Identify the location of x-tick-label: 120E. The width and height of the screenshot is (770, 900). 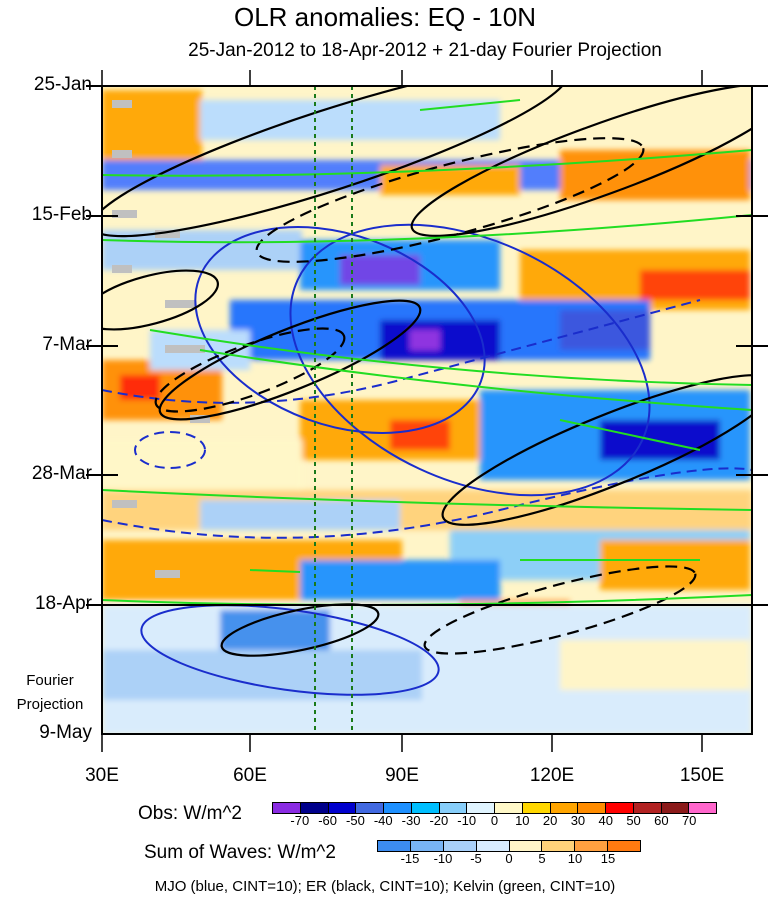
(552, 775).